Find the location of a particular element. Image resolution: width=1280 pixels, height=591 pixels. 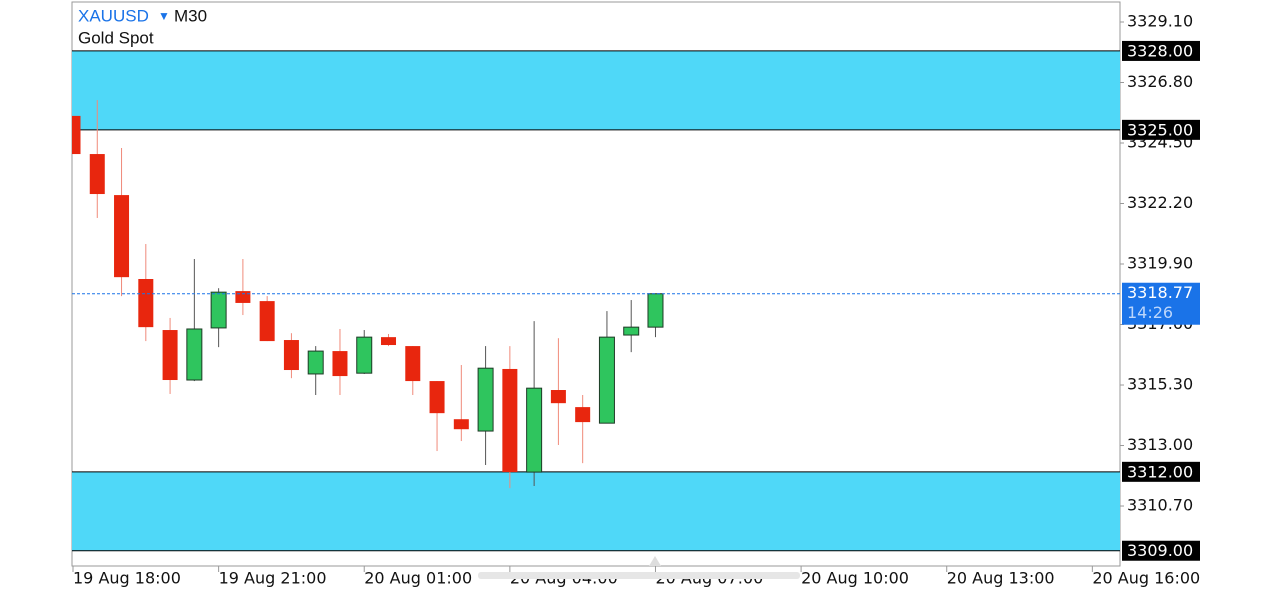

x-tick-label: 20 Aug 16:00 is located at coordinates (1146, 578).